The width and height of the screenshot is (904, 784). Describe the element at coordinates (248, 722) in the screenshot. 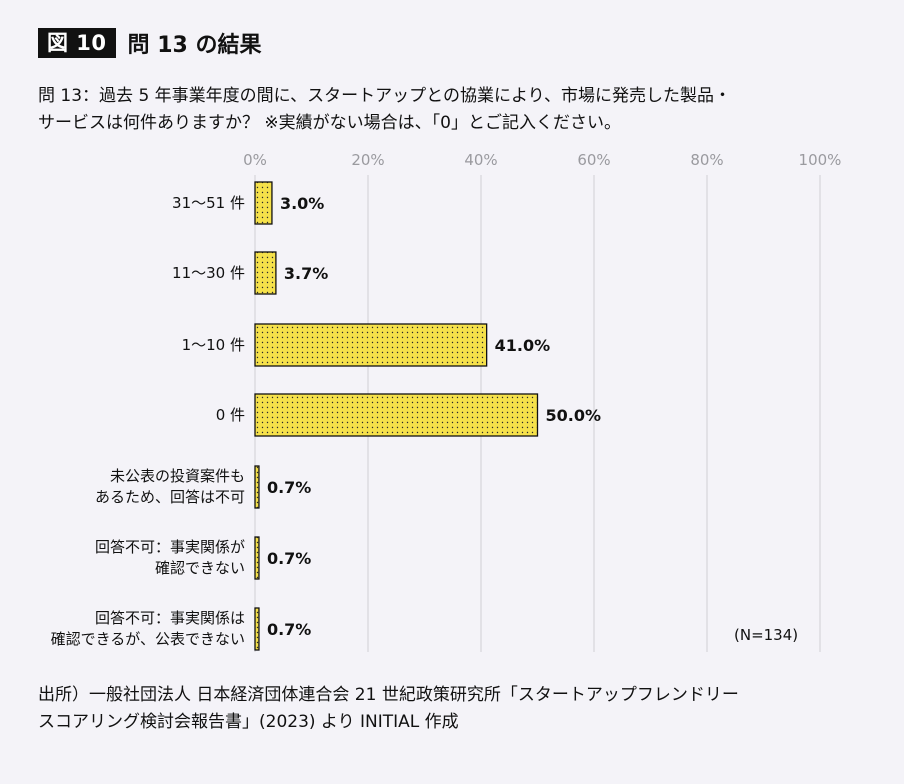

I see `source-line-2: スコアリング検討会報告書」(2023) より INITIAL 作成` at that location.